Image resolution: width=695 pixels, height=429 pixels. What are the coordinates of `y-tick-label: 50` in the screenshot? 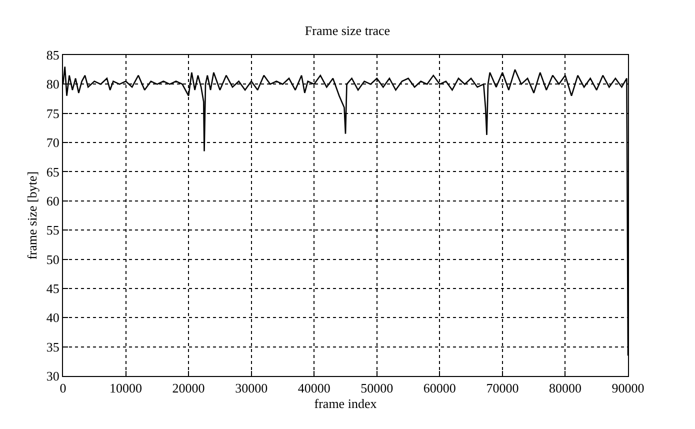 It's located at (53, 259).